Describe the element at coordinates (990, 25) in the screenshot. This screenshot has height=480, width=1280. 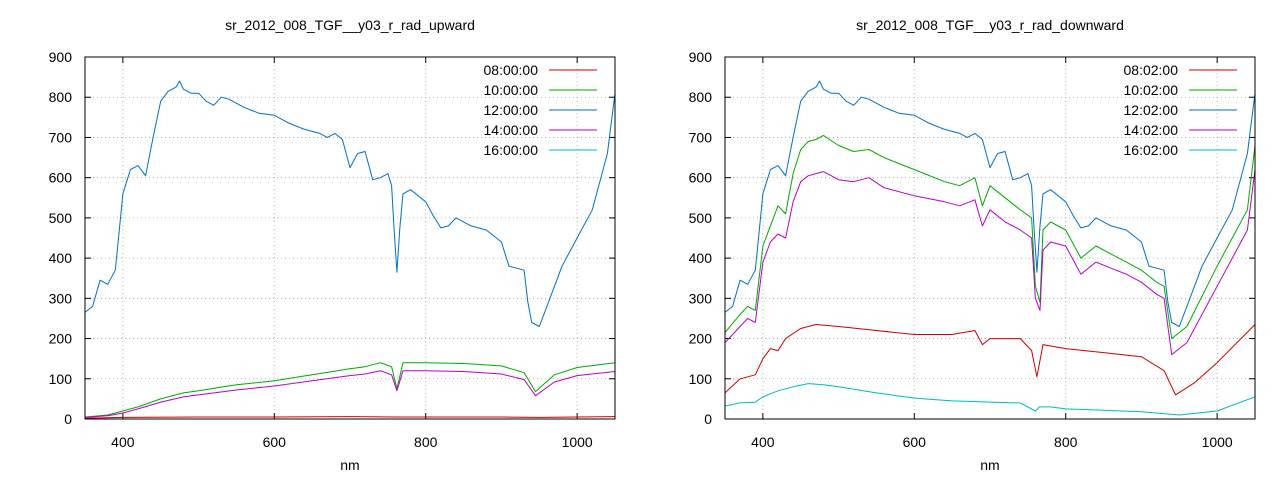
I see `chart-title: sr_2012_008_TGF__y03_r_rad_downward` at that location.